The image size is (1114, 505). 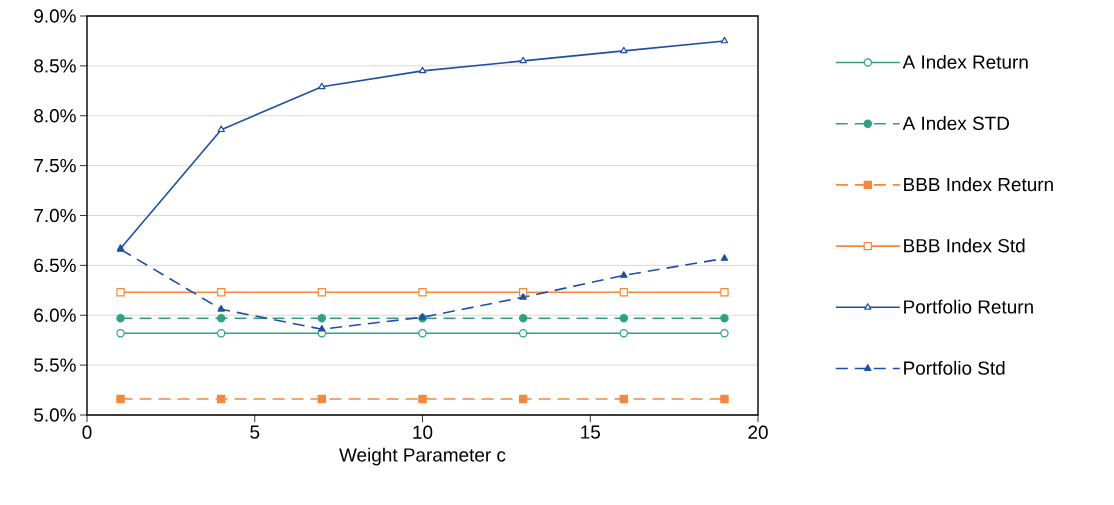 What do you see at coordinates (422, 456) in the screenshot?
I see `x-axis-title: Weight Parameter c` at bounding box center [422, 456].